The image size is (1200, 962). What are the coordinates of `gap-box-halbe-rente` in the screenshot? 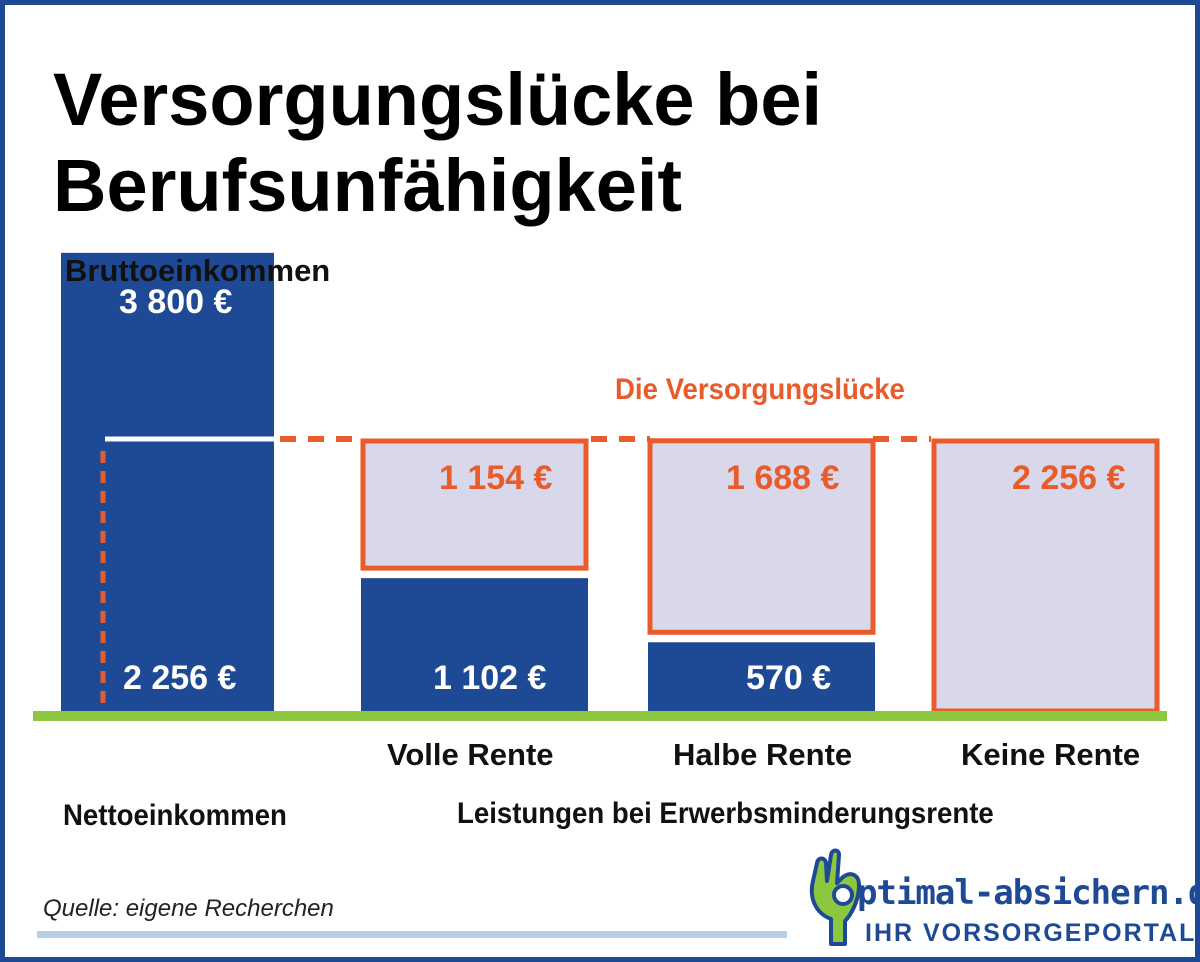 It's located at (761, 536).